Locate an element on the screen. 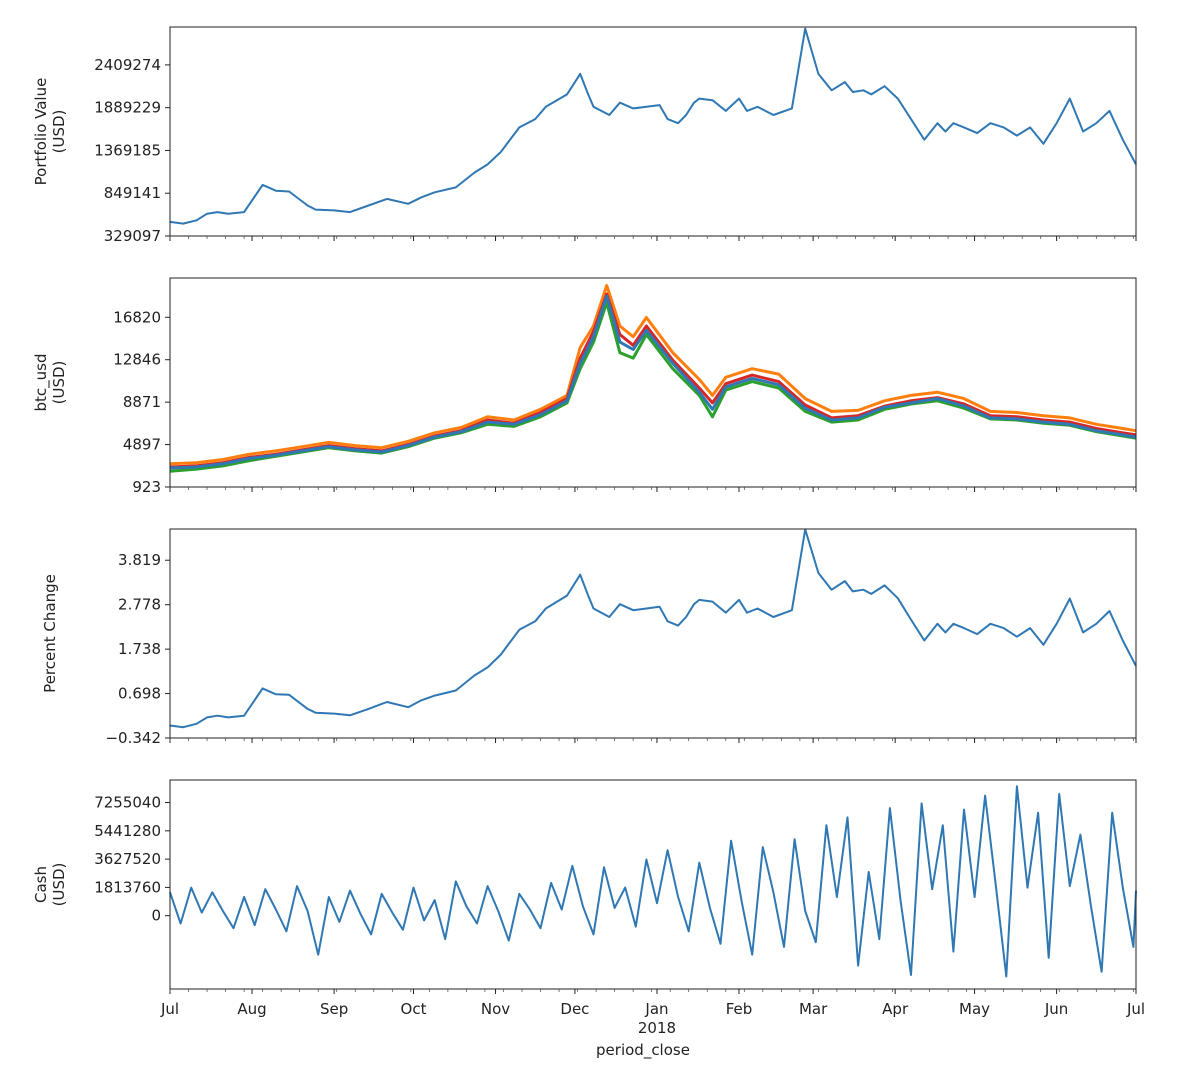  y-tick-label: 1813760 is located at coordinates (127, 887).